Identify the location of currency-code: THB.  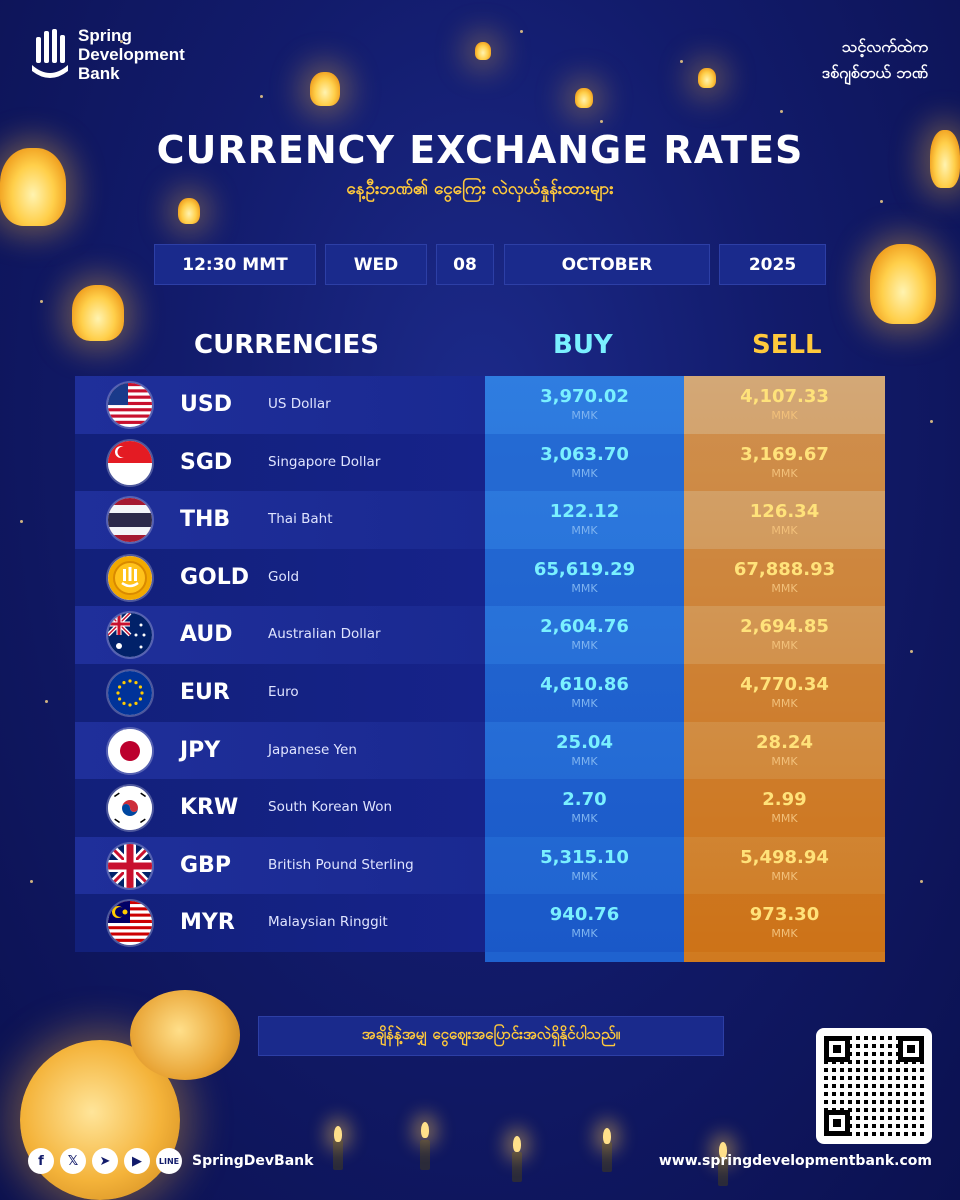
(205, 520).